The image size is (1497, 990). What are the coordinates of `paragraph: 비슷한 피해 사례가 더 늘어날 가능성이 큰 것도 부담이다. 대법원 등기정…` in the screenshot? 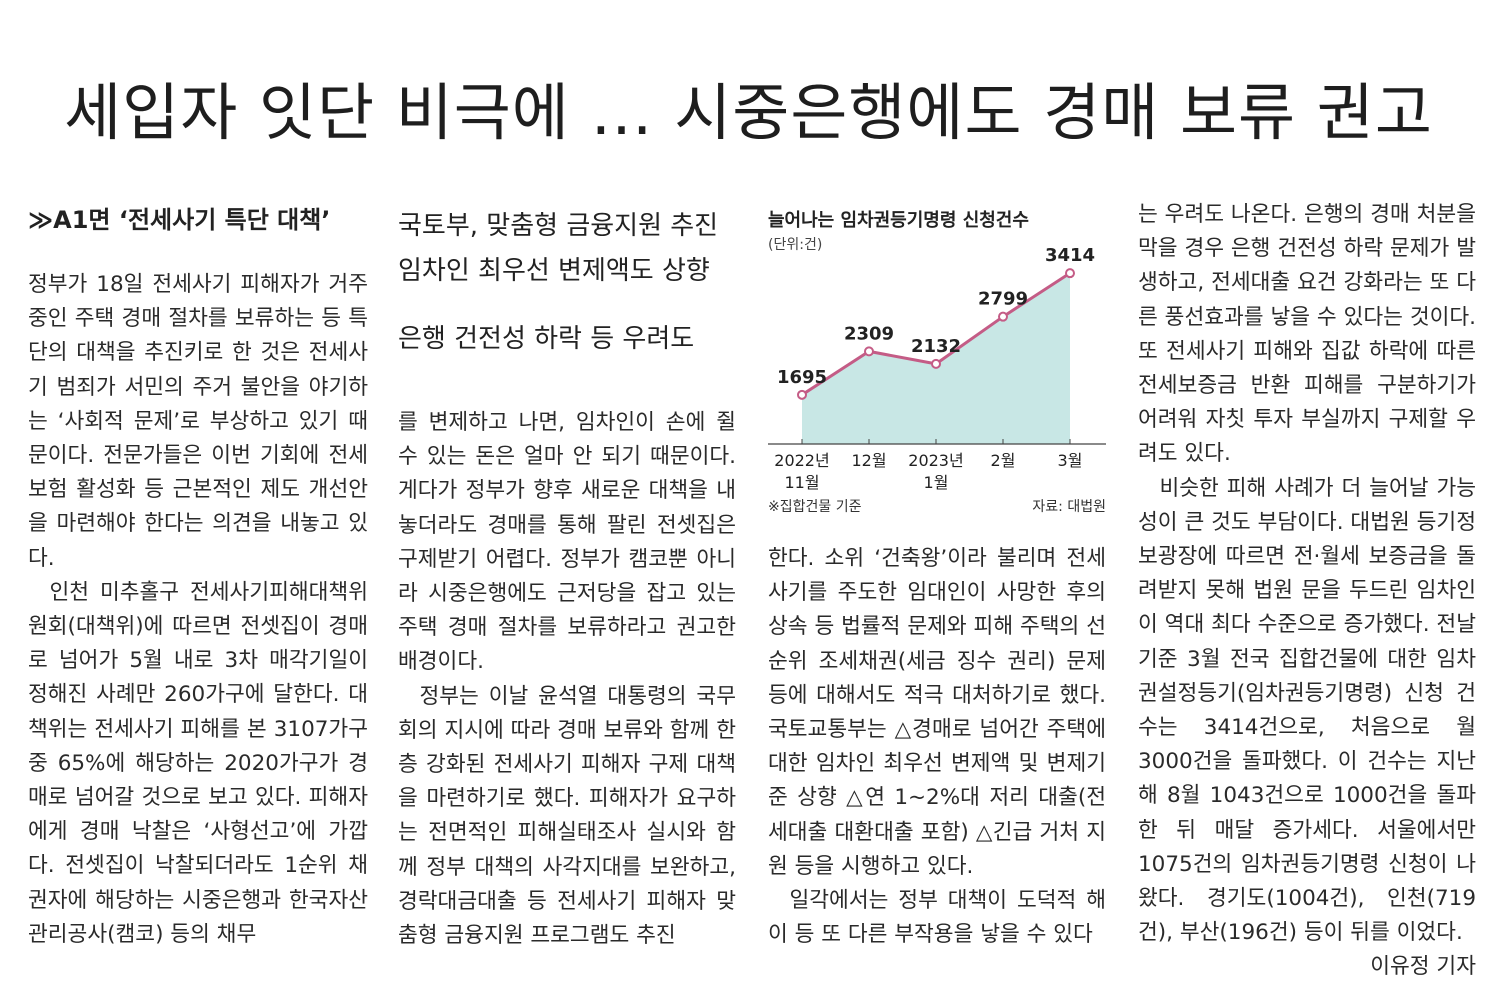 It's located at (1307, 726).